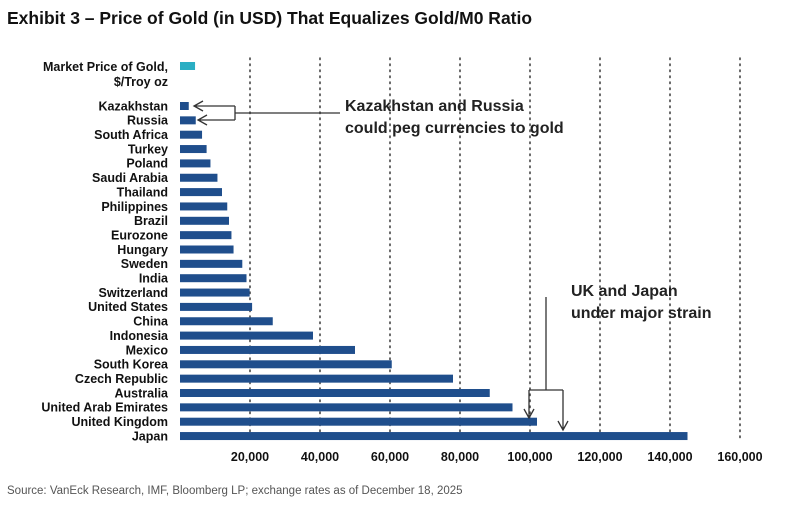 Image resolution: width=800 pixels, height=509 pixels. Describe the element at coordinates (119, 422) in the screenshot. I see `category-label-united-kingdom: United Kingdom` at that location.